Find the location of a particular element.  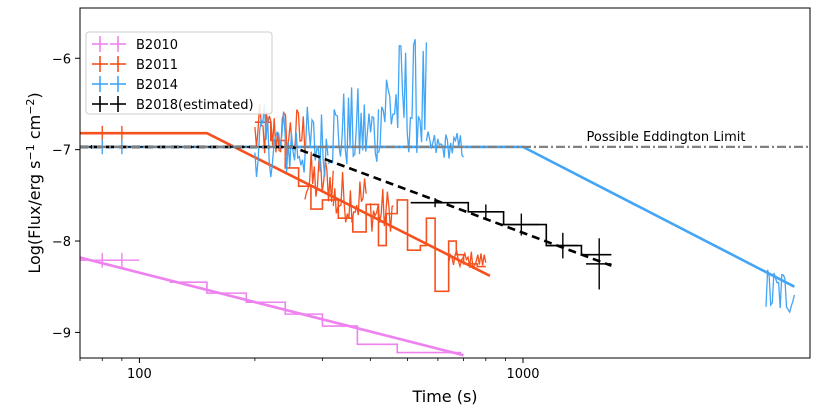

legend-label-b2018-estimated-: B2018(estimated) is located at coordinates (195, 105).